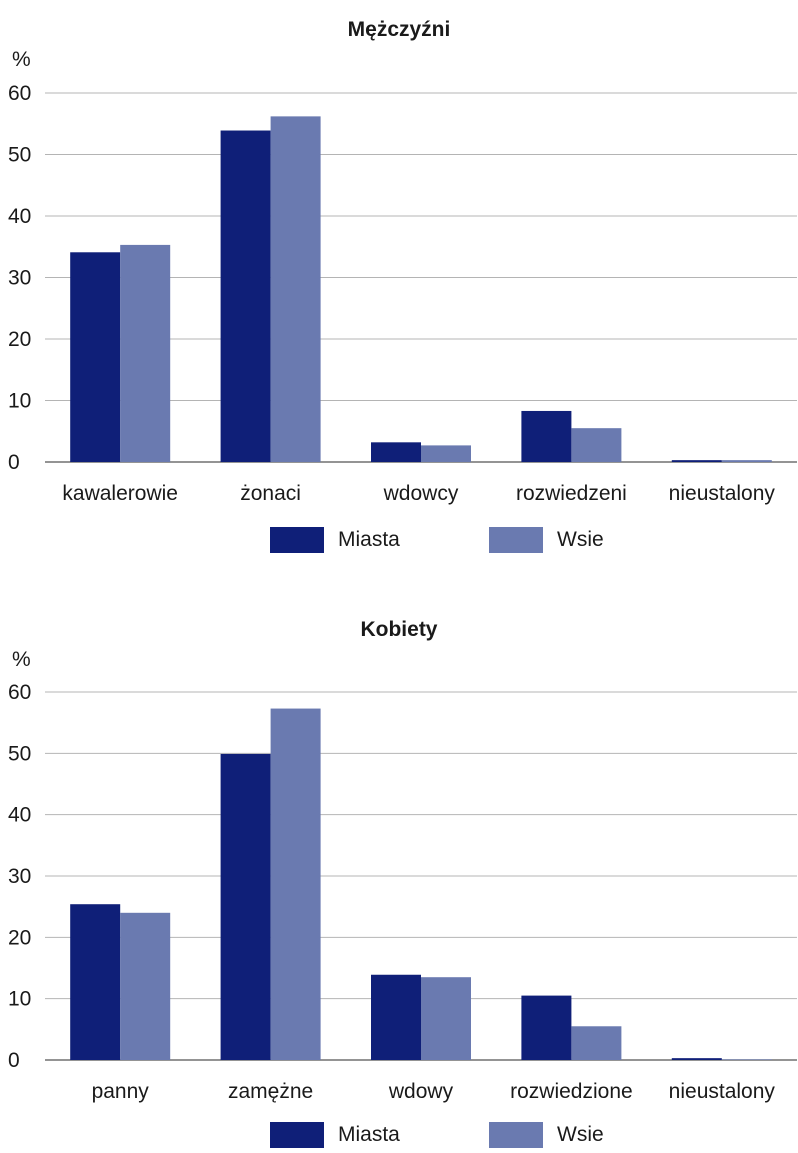 The width and height of the screenshot is (798, 1153). What do you see at coordinates (571, 493) in the screenshot?
I see `x-tick-label: rozwiedzeni` at bounding box center [571, 493].